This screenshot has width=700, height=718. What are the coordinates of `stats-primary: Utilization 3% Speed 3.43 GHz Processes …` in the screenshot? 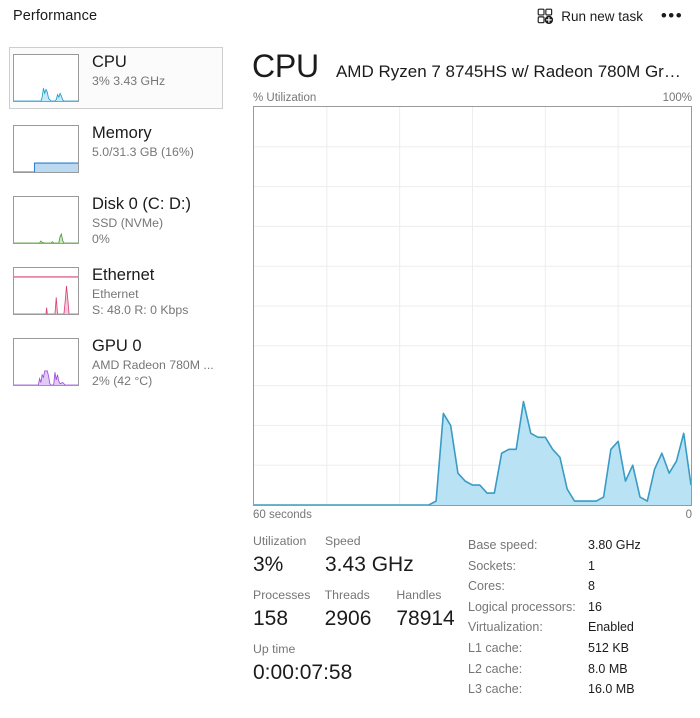 It's located at (360, 616).